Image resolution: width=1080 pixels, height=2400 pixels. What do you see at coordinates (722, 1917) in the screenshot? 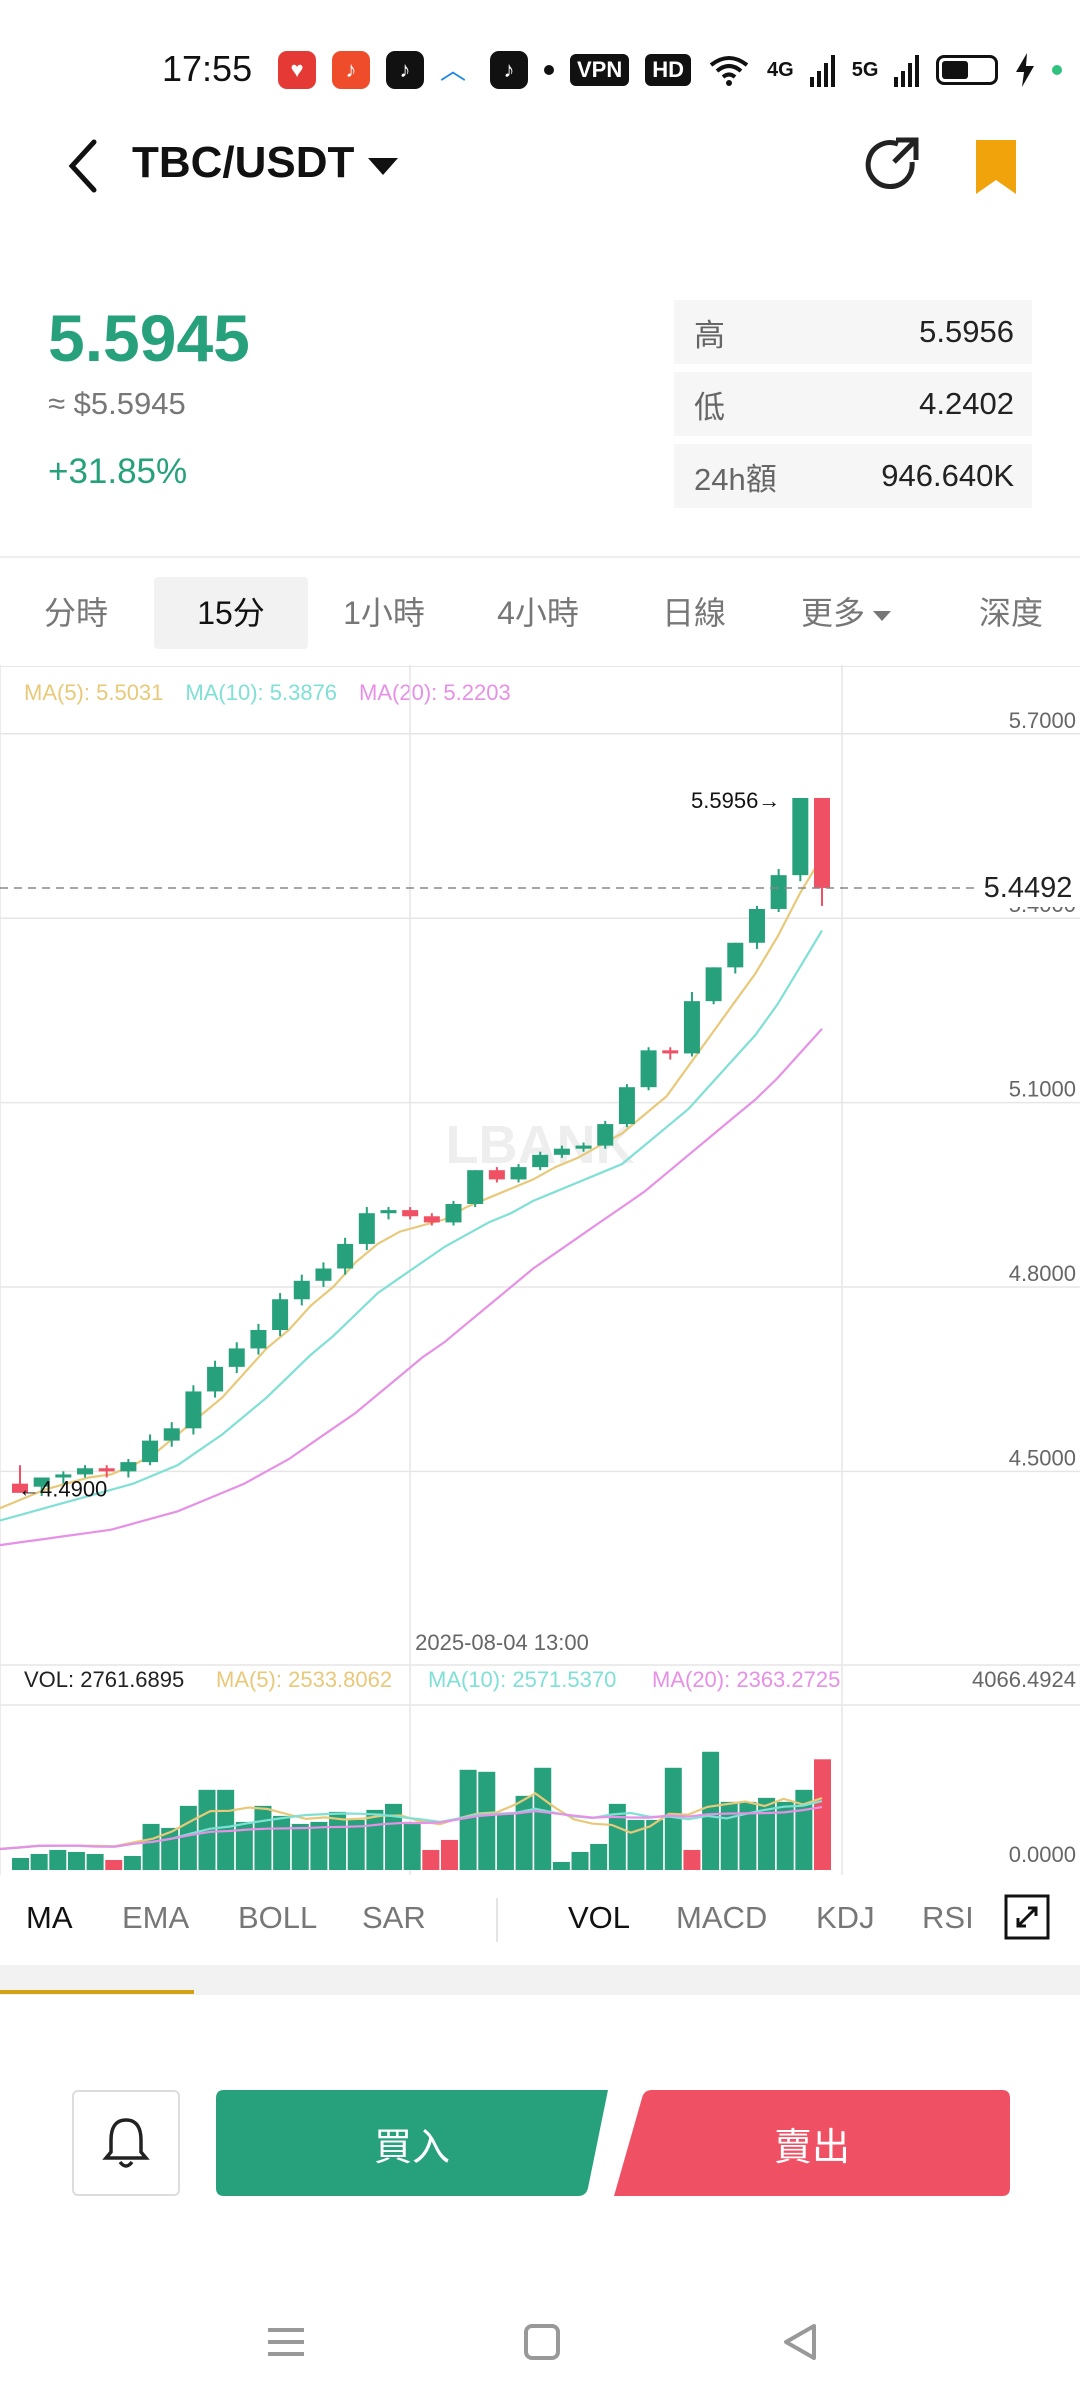
I see `indicator-macd: MACD` at bounding box center [722, 1917].